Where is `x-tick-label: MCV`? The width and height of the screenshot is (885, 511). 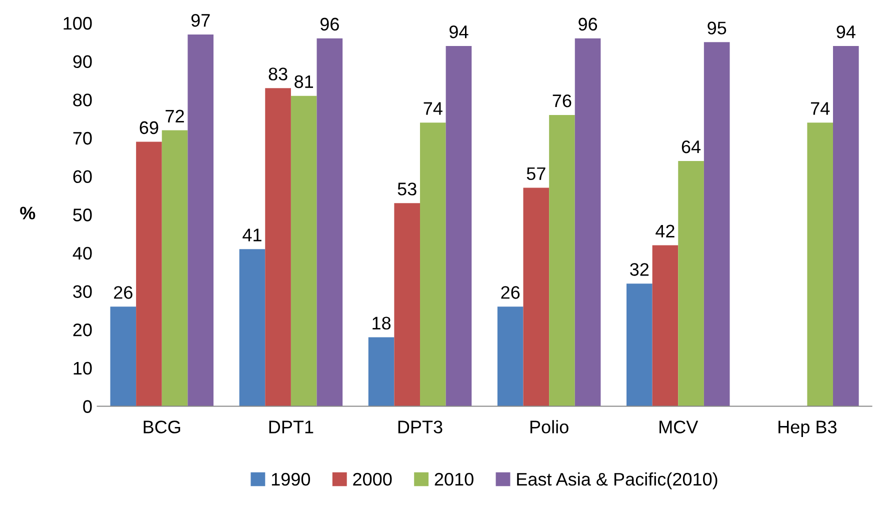 x-tick-label: MCV is located at coordinates (679, 427).